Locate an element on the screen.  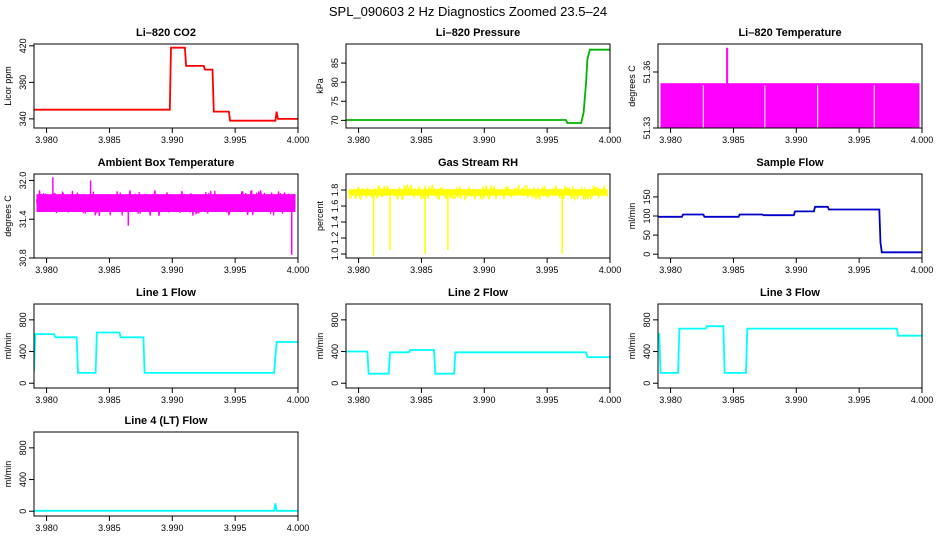
y-tick-label: 70 is located at coordinates (335, 120).